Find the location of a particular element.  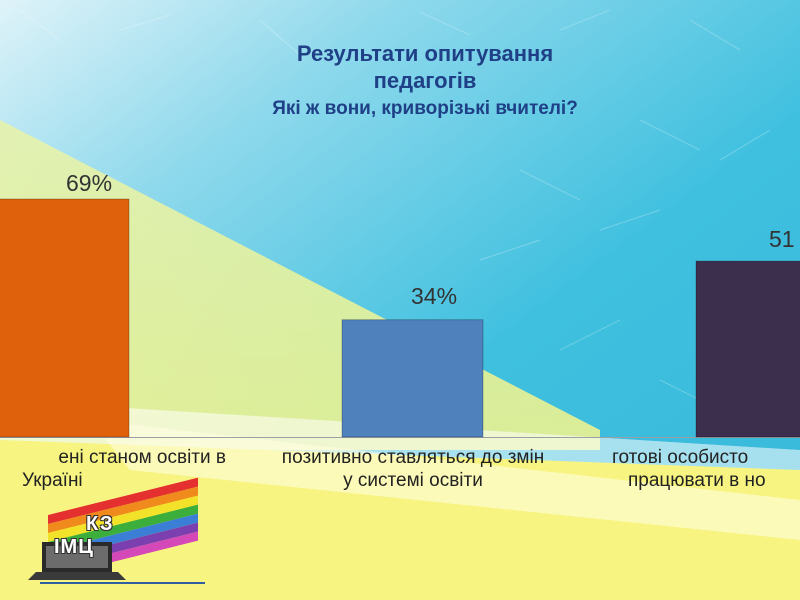

category-label-3-line2: працювати в но is located at coordinates (697, 480).